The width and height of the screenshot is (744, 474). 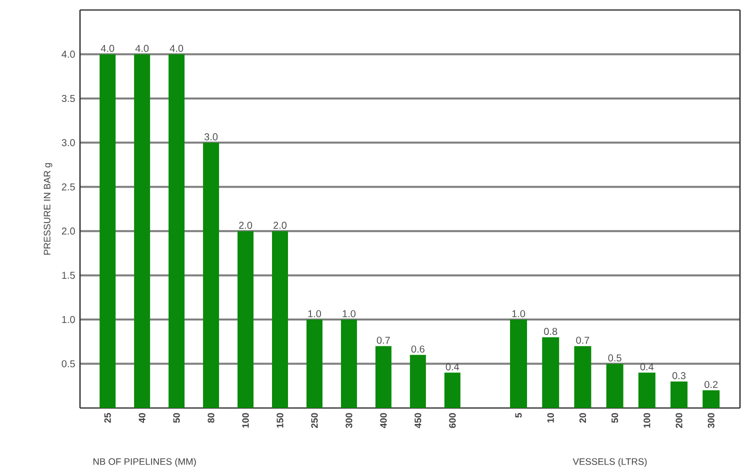 What do you see at coordinates (418, 420) in the screenshot?
I see `x-tick-label: 450` at bounding box center [418, 420].